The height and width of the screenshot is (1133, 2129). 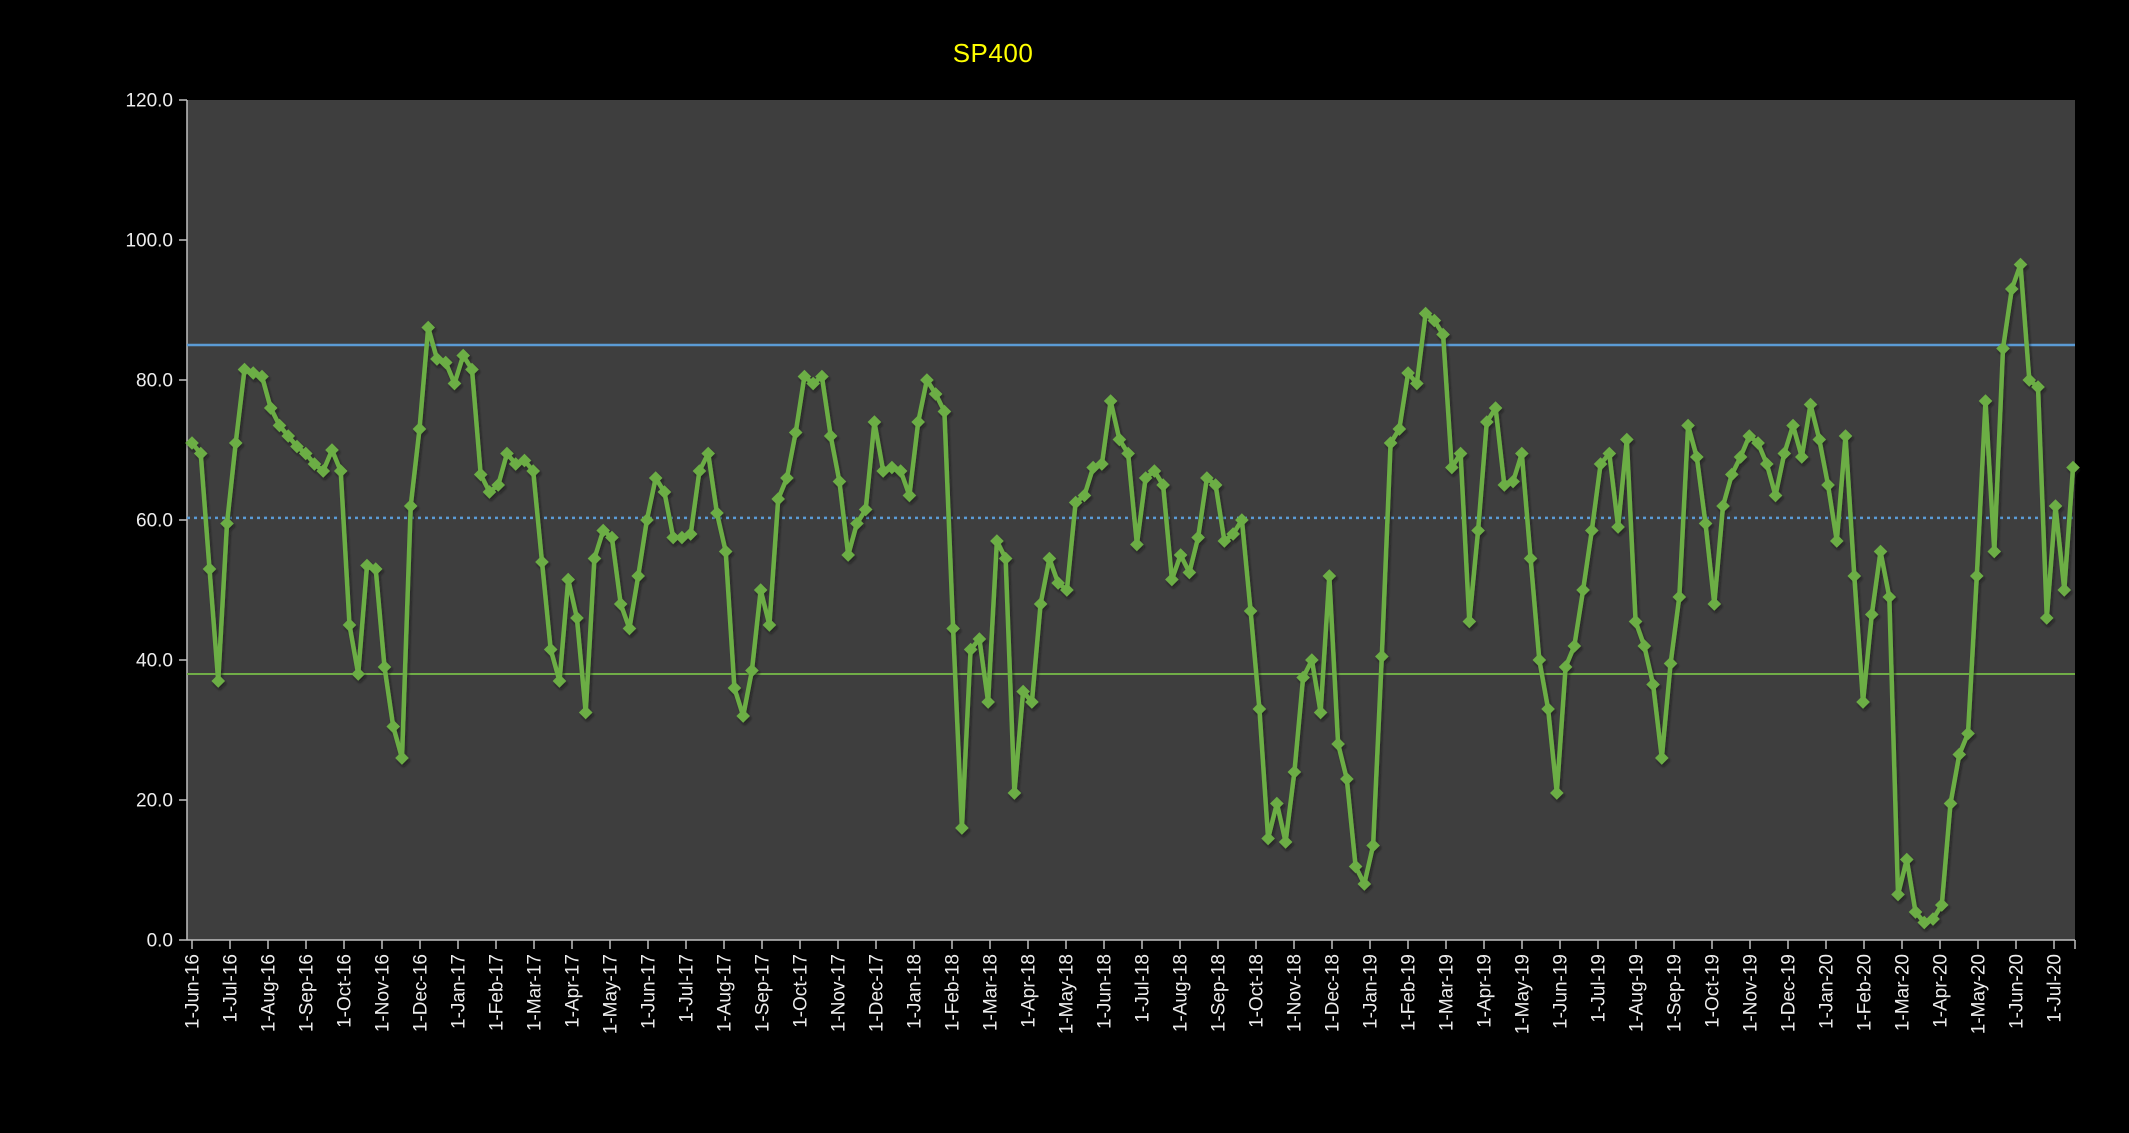 I want to click on x-axis-label: 1-Sep-17, so click(x=763, y=993).